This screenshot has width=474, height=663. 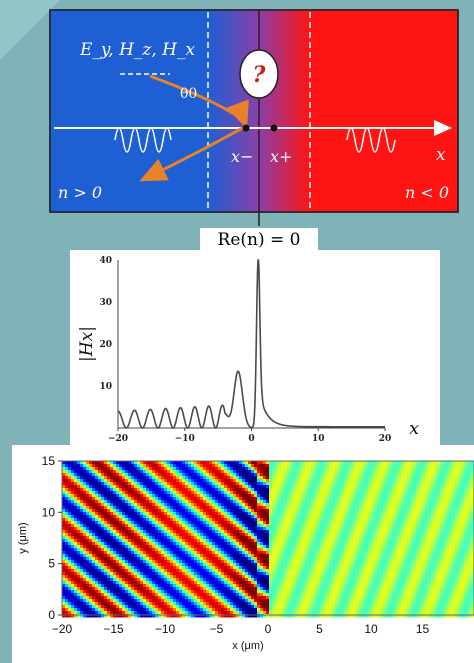 I want to click on b-y-tick-label: 30, so click(x=105, y=303).